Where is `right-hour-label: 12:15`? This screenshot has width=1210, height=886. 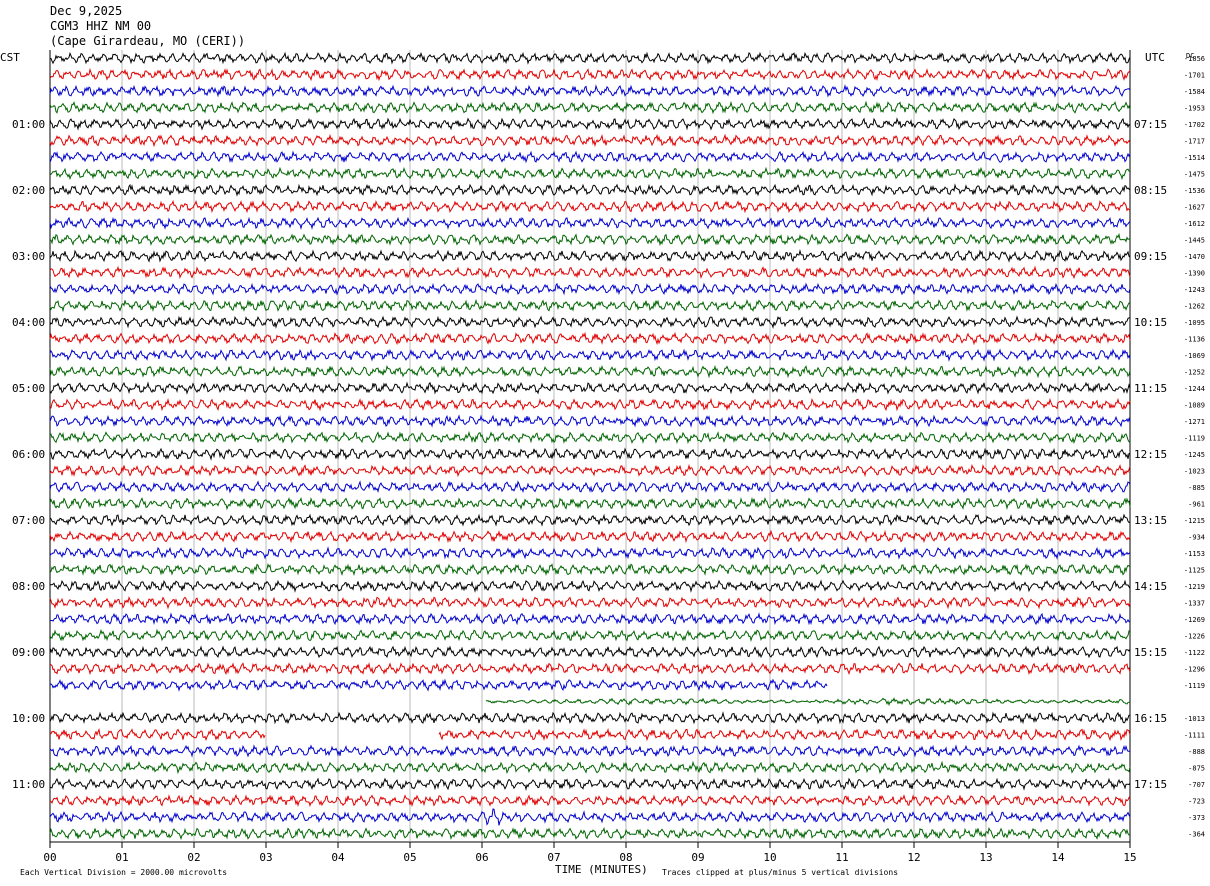
right-hour-label: 12:15 is located at coordinates (1150, 454).